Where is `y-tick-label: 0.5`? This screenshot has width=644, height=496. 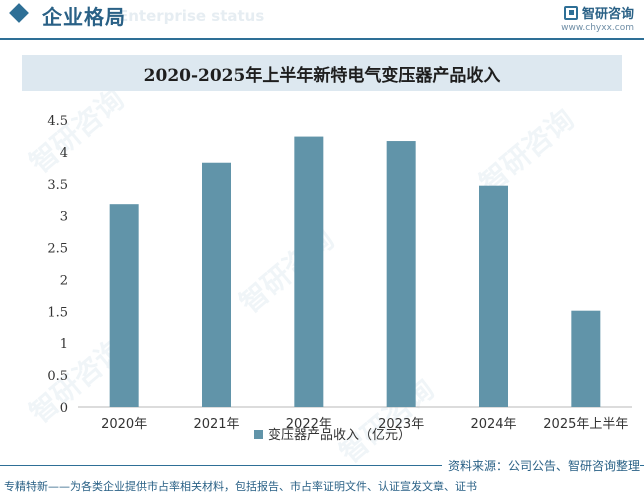 y-tick-label: 0.5 is located at coordinates (57, 376).